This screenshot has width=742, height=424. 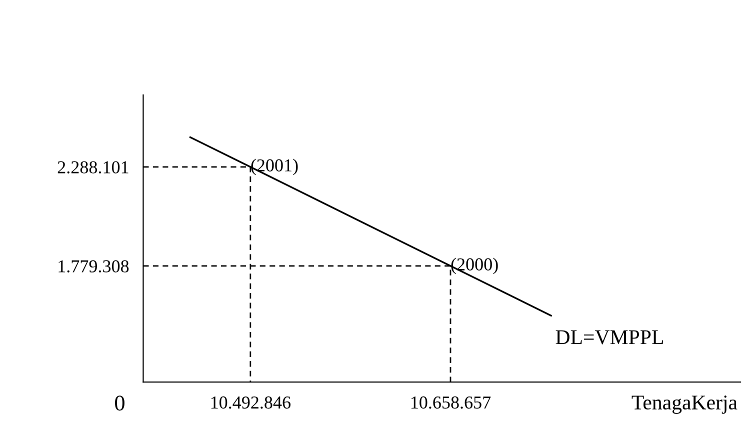 I want to click on annotation: (2000), so click(x=474, y=266).